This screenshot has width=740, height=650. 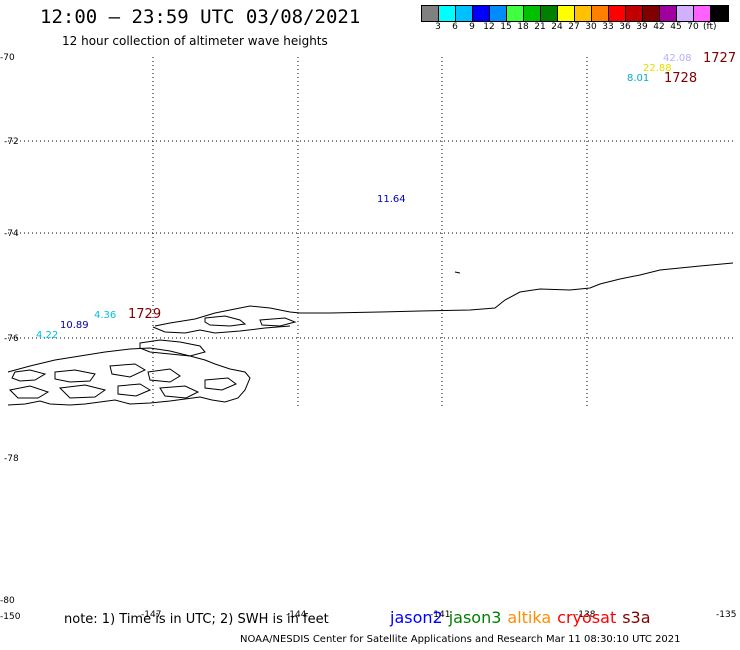 I want to click on lat-label: -70, so click(x=7, y=58).